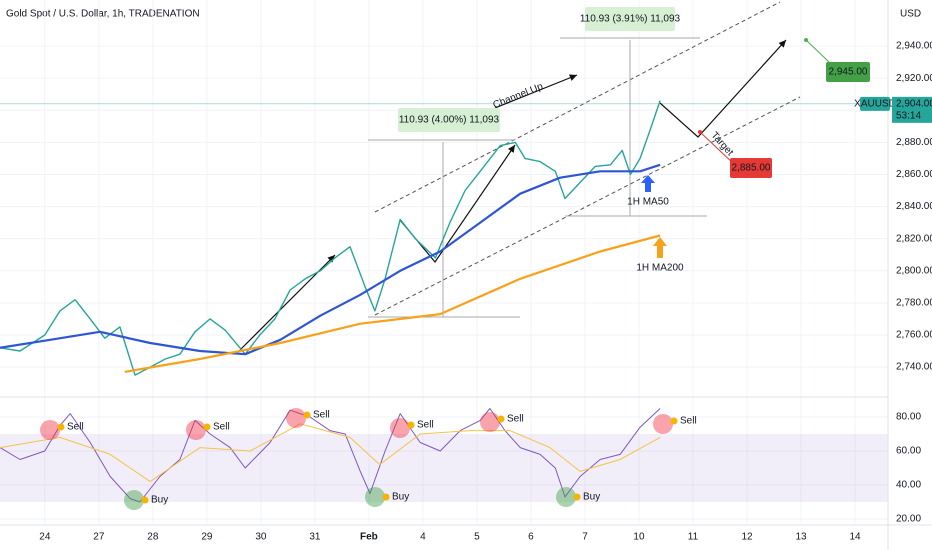  What do you see at coordinates (207, 537) in the screenshot?
I see `x-tick-label: 29` at bounding box center [207, 537].